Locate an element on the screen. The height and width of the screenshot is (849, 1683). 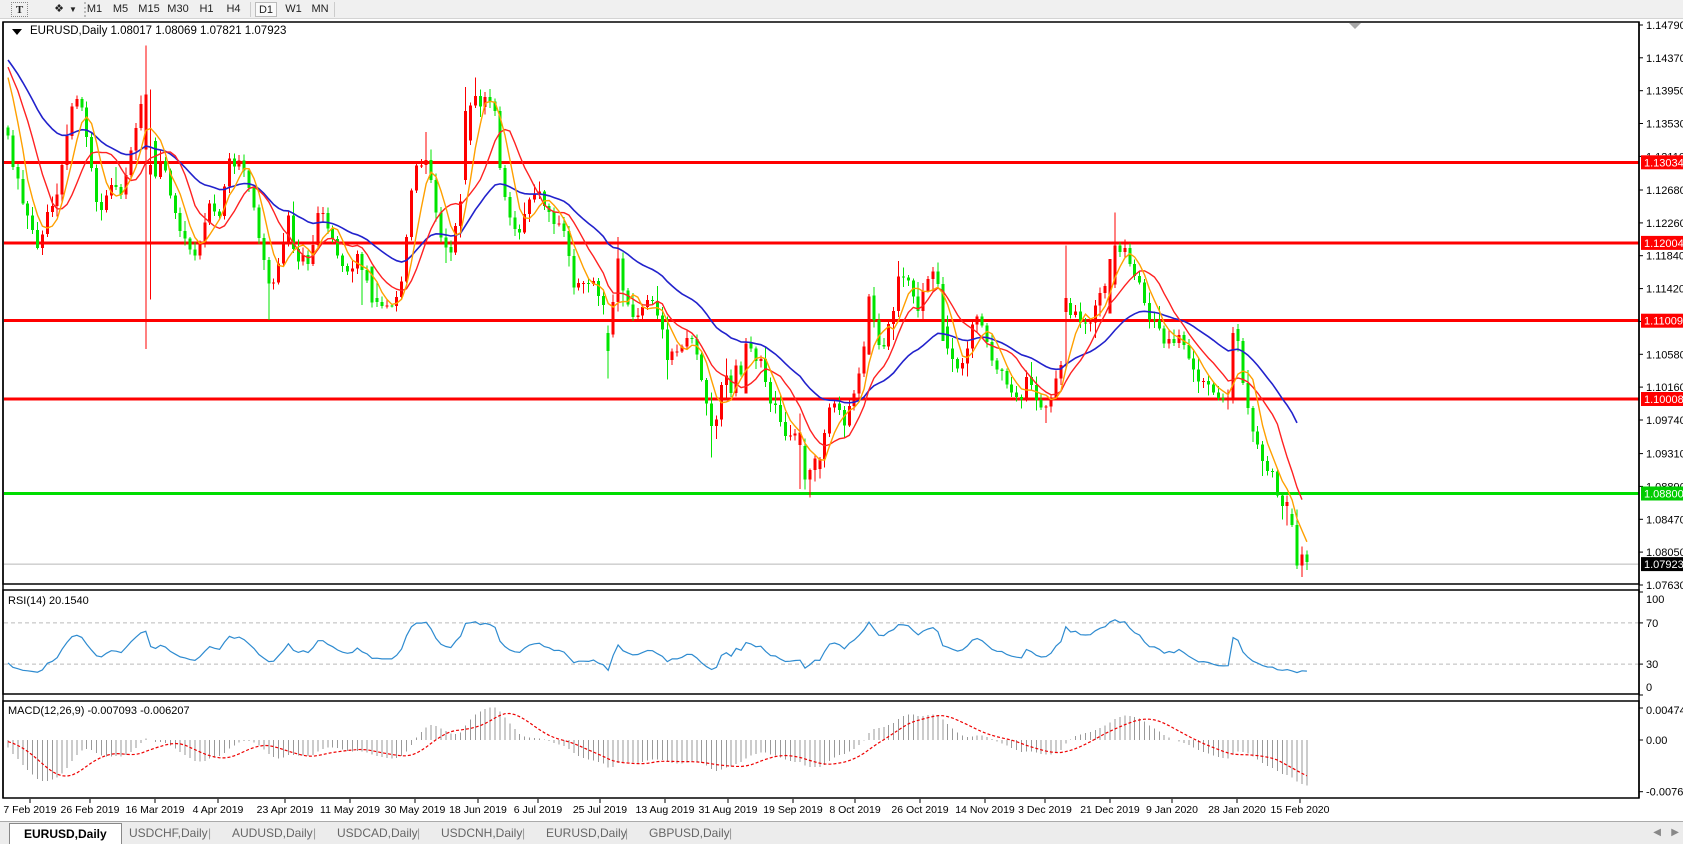
svg-text: 25 Jul 2019 is located at coordinates (600, 810).